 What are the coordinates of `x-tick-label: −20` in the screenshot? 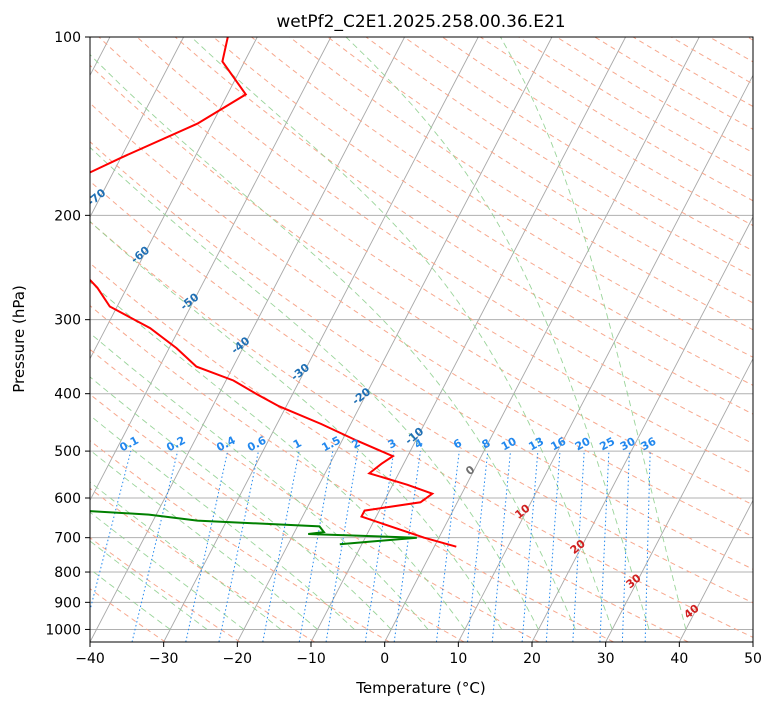 It's located at (238, 659).